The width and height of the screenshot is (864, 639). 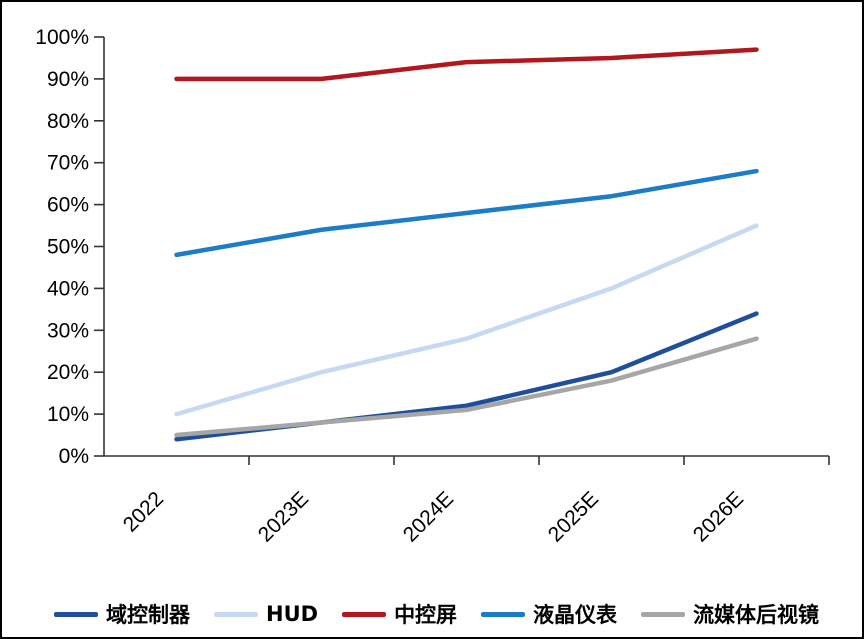 I want to click on legend-label-hud: HUD, so click(x=292, y=614).